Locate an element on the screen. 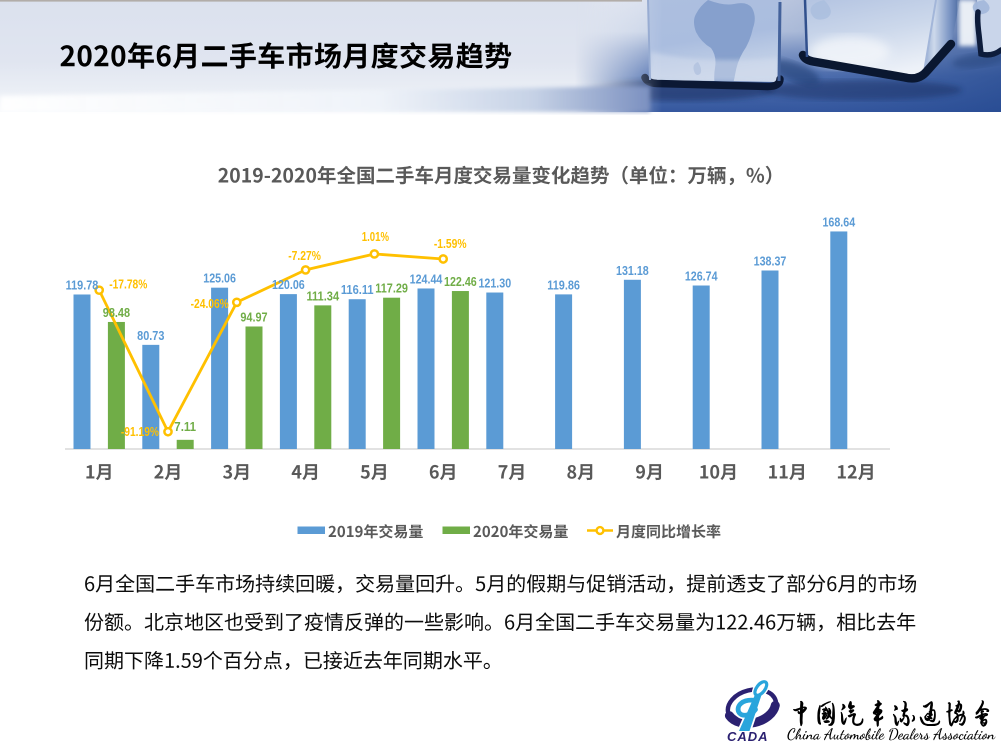 This screenshot has height=752, width=1001. svg-text: 1.01% is located at coordinates (375, 236).